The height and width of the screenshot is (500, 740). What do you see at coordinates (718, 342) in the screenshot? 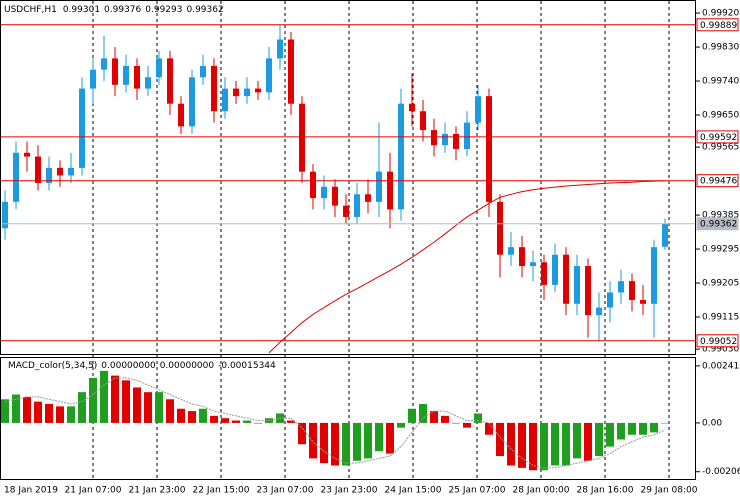
I see `level-label: 0.99052` at bounding box center [718, 342].